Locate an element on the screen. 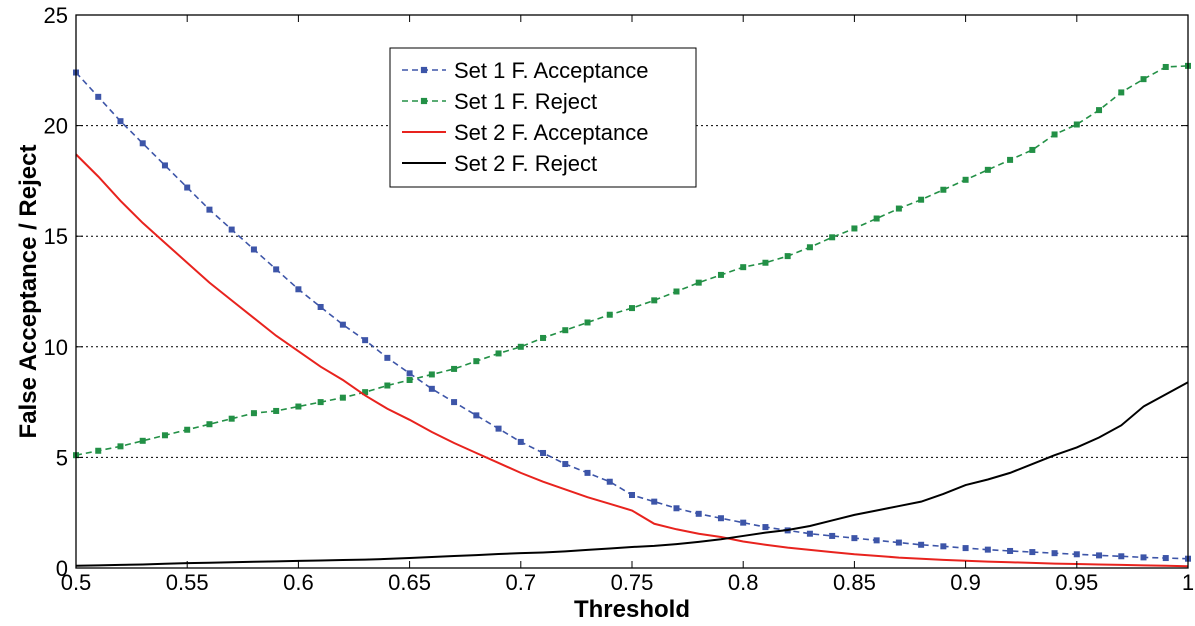 The image size is (1195, 626). x-tick-label: 1 is located at coordinates (1188, 582).